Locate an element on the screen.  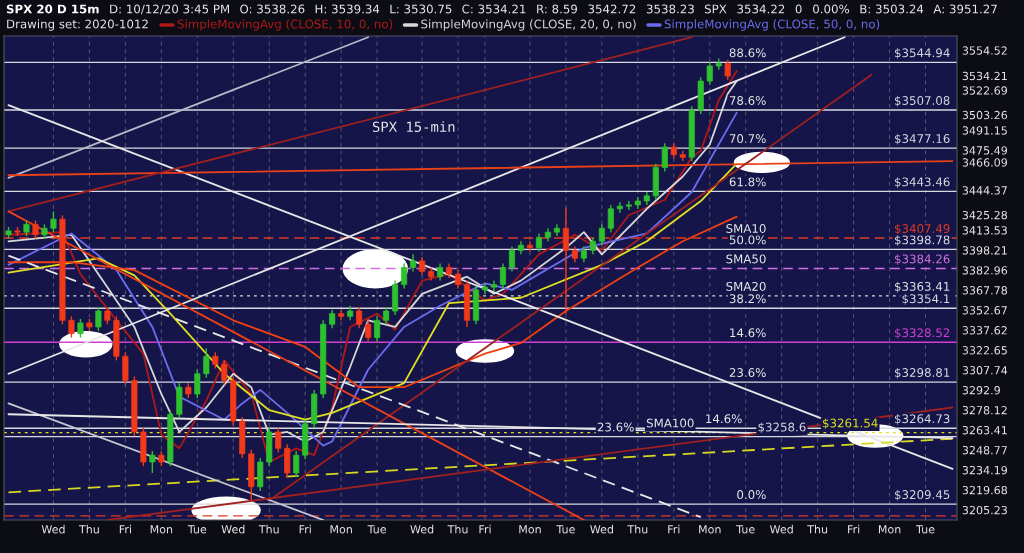
ref-line-label: $3407.49 is located at coordinates (922, 229).